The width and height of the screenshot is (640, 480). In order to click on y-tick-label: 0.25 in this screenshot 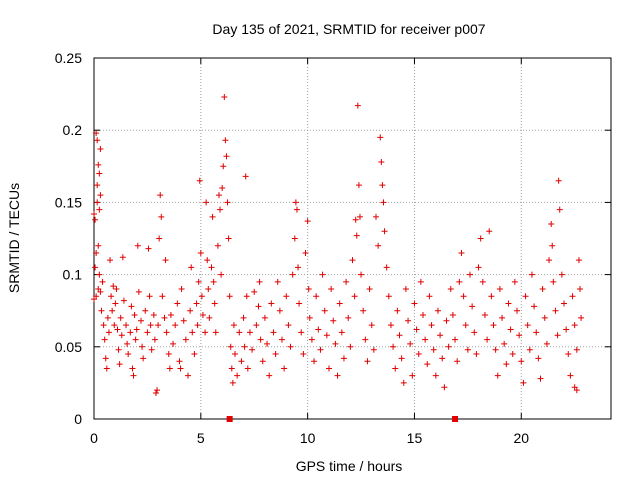, I will do `click(68, 58)`.